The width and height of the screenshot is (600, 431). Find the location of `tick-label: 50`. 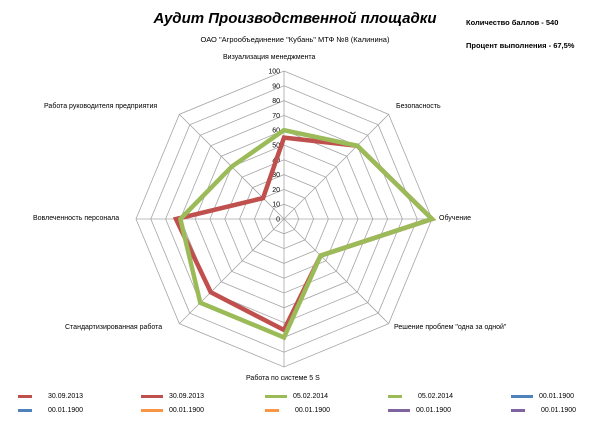

tick-label: 50 is located at coordinates (276, 146).